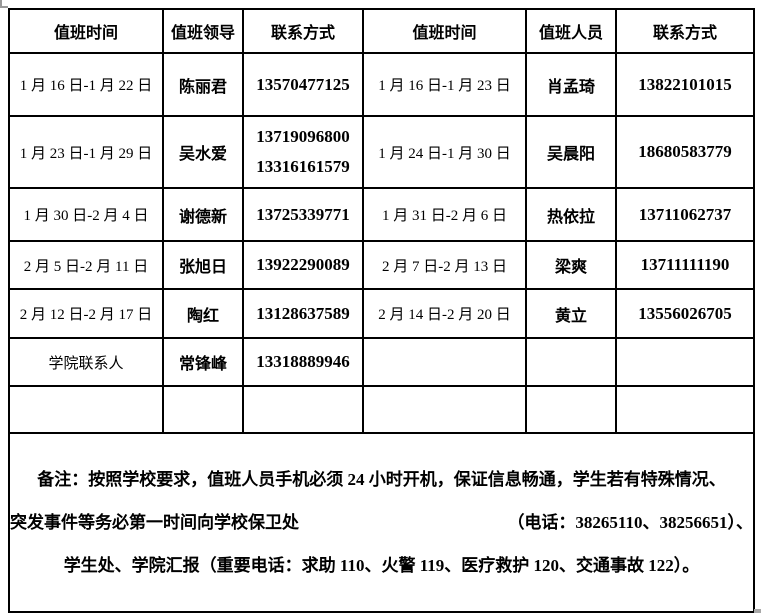 The height and width of the screenshot is (615, 761). I want to click on cell-leader-phone: 13719096800 13316161579, so click(303, 152).